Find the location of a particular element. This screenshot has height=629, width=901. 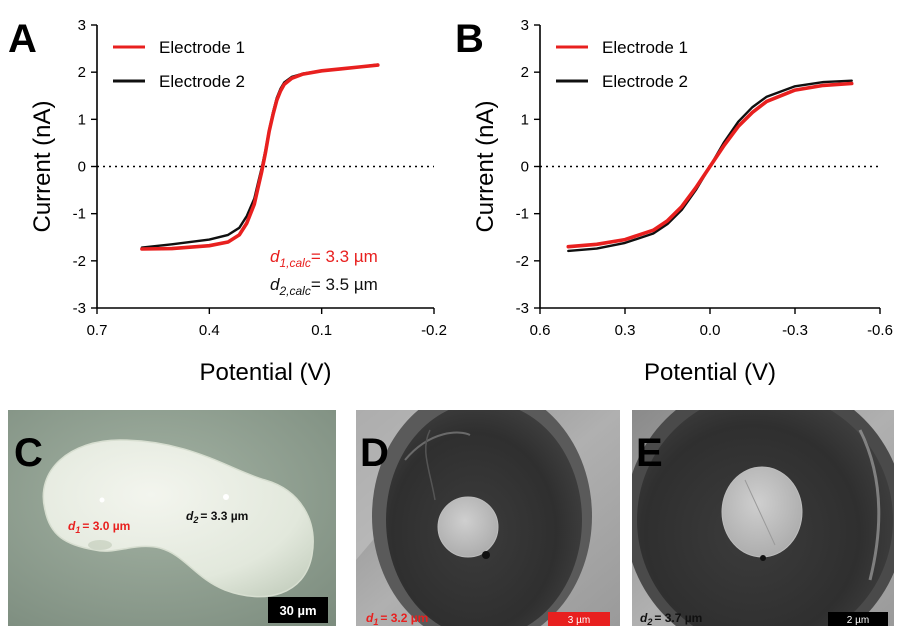

y-tick-label-a: 1 is located at coordinates (82, 119).